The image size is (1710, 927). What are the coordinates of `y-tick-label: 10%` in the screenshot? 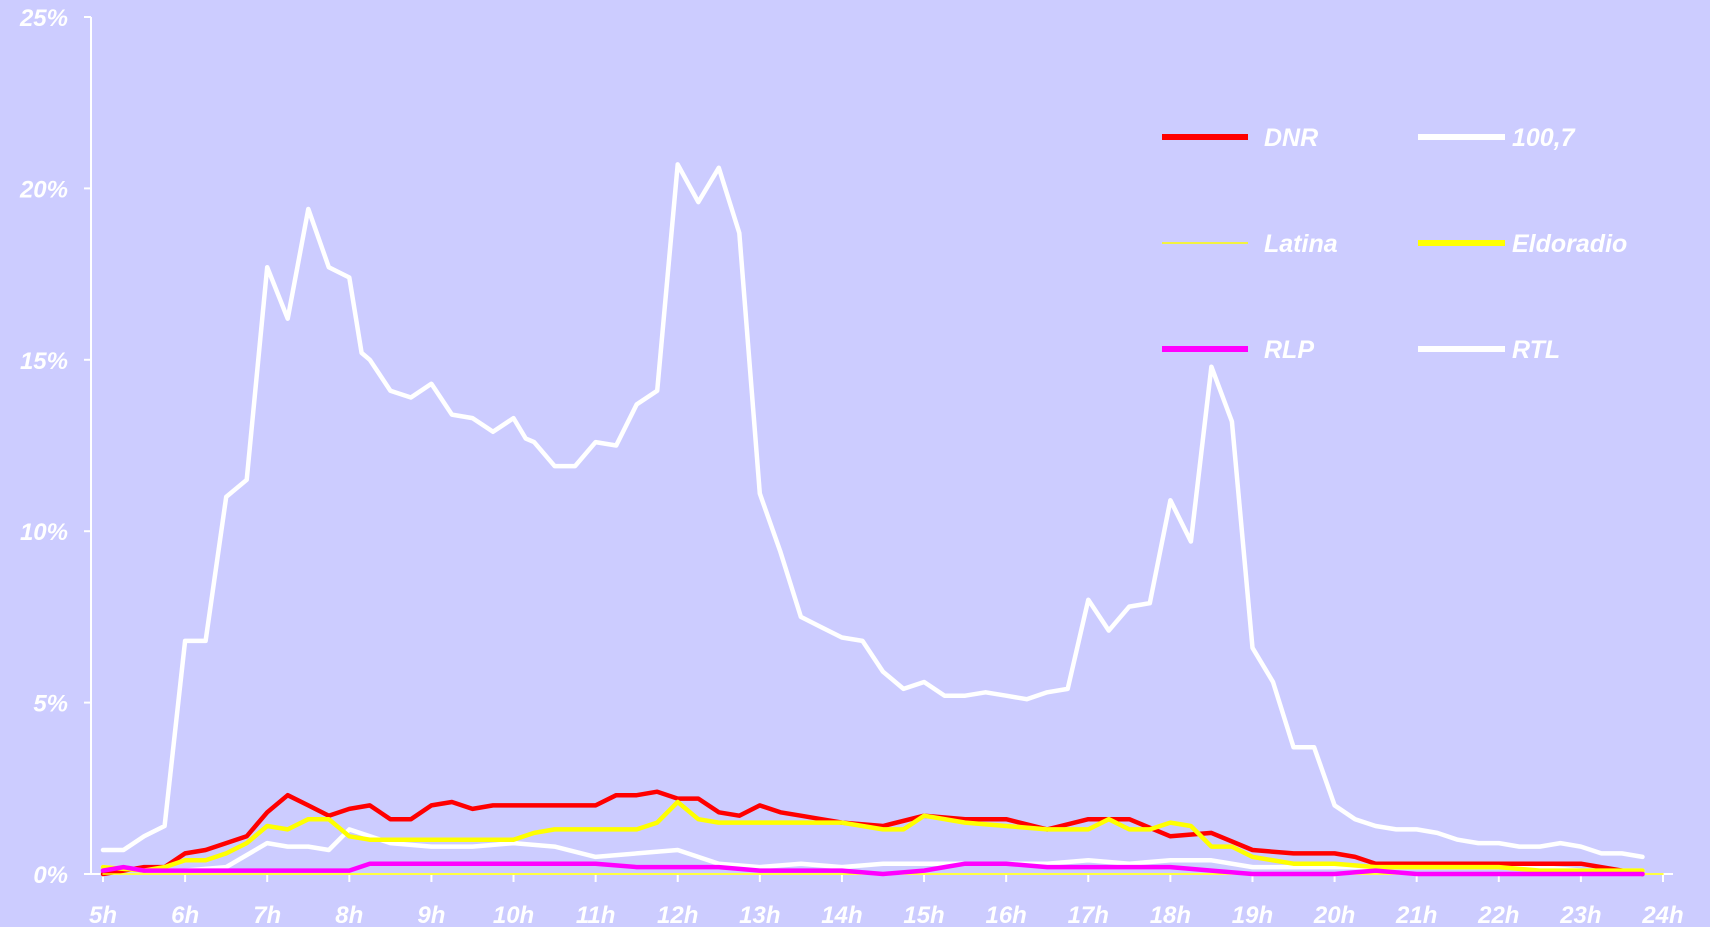 It's located at (44, 532).